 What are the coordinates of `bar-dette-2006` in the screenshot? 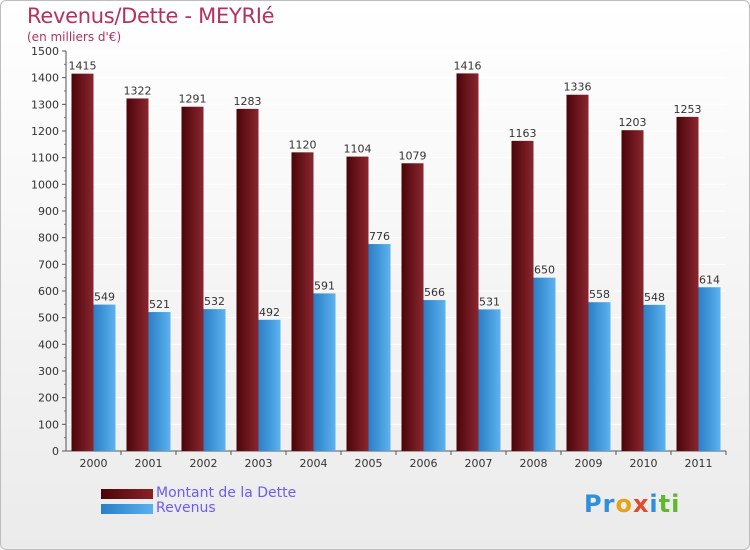 It's located at (412, 307).